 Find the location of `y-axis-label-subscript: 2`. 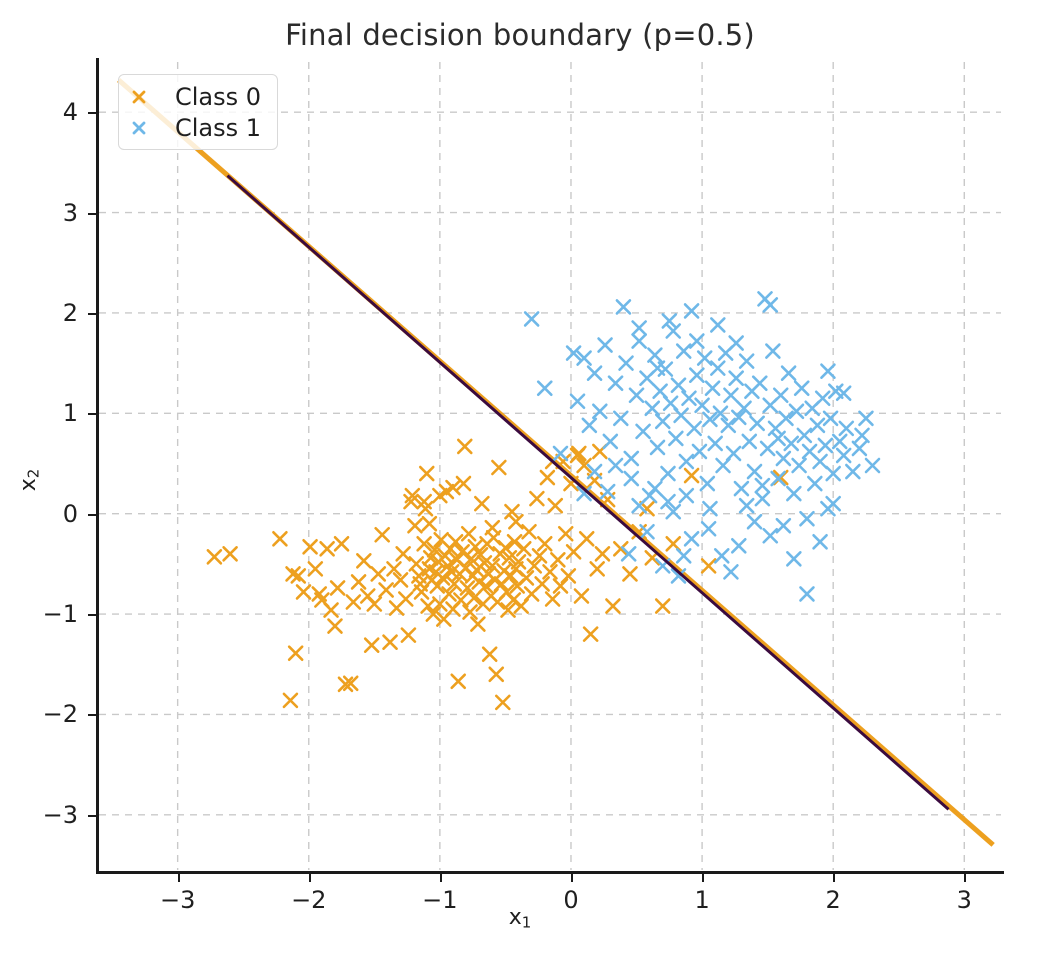

y-axis-label-subscript: 2 is located at coordinates (33, 473).